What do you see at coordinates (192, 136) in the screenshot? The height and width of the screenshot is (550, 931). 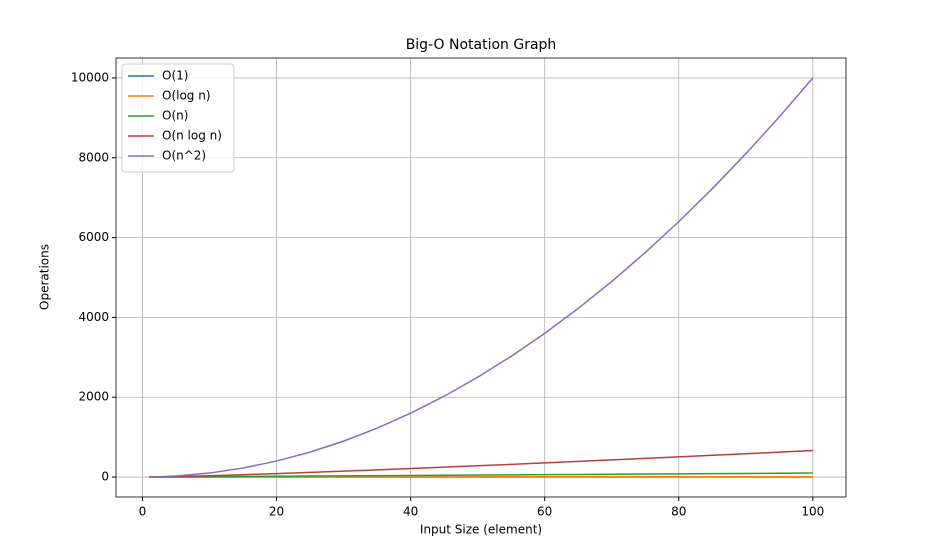 I see `legend-label: O(n log n)` at bounding box center [192, 136].